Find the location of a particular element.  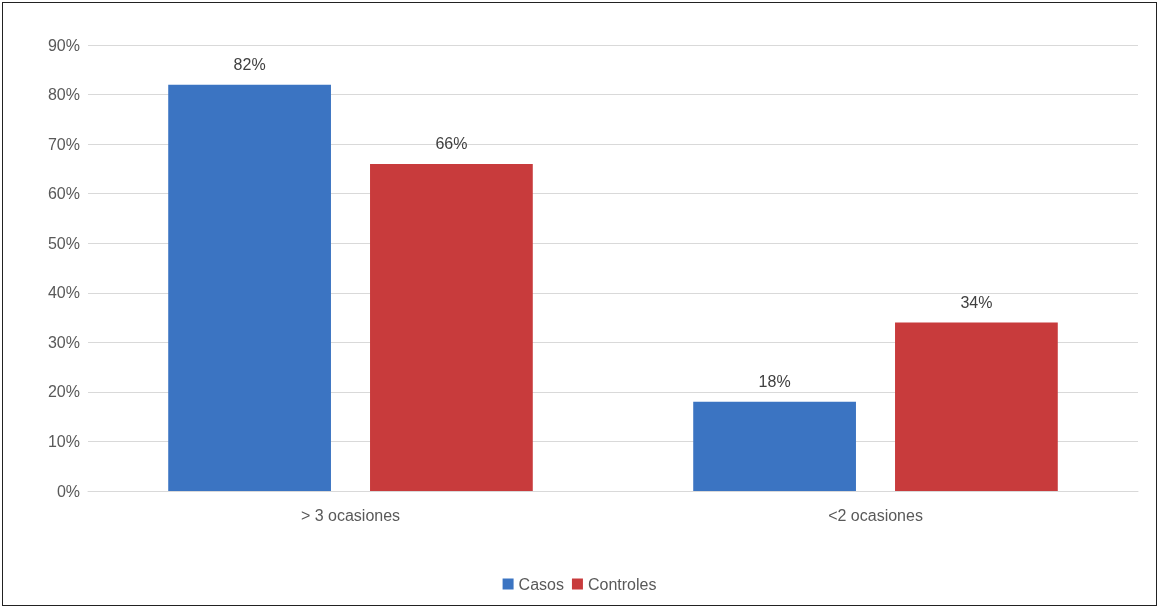

y-tick-label: 50% is located at coordinates (63, 243).